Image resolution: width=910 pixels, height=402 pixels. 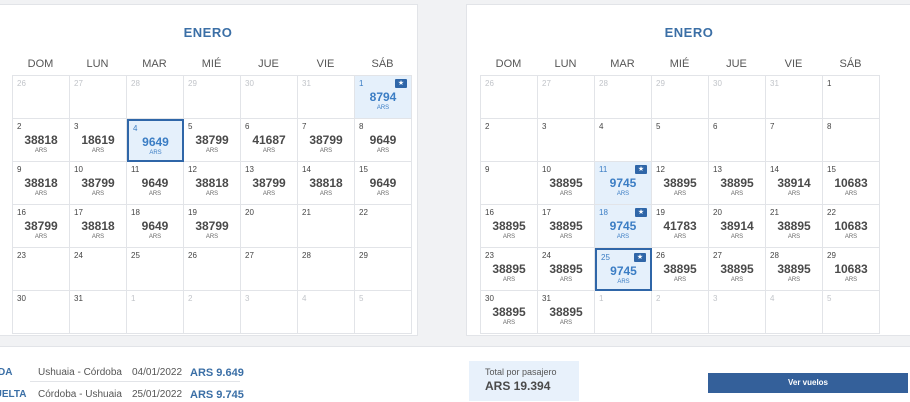 I want to click on day-cell: 16 38799 ARS, so click(x=41, y=226).